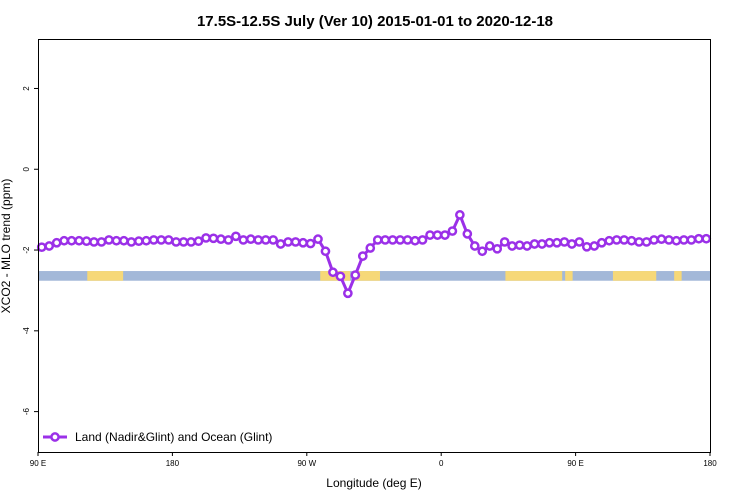  I want to click on y-tick-label: 2, so click(26, 88).